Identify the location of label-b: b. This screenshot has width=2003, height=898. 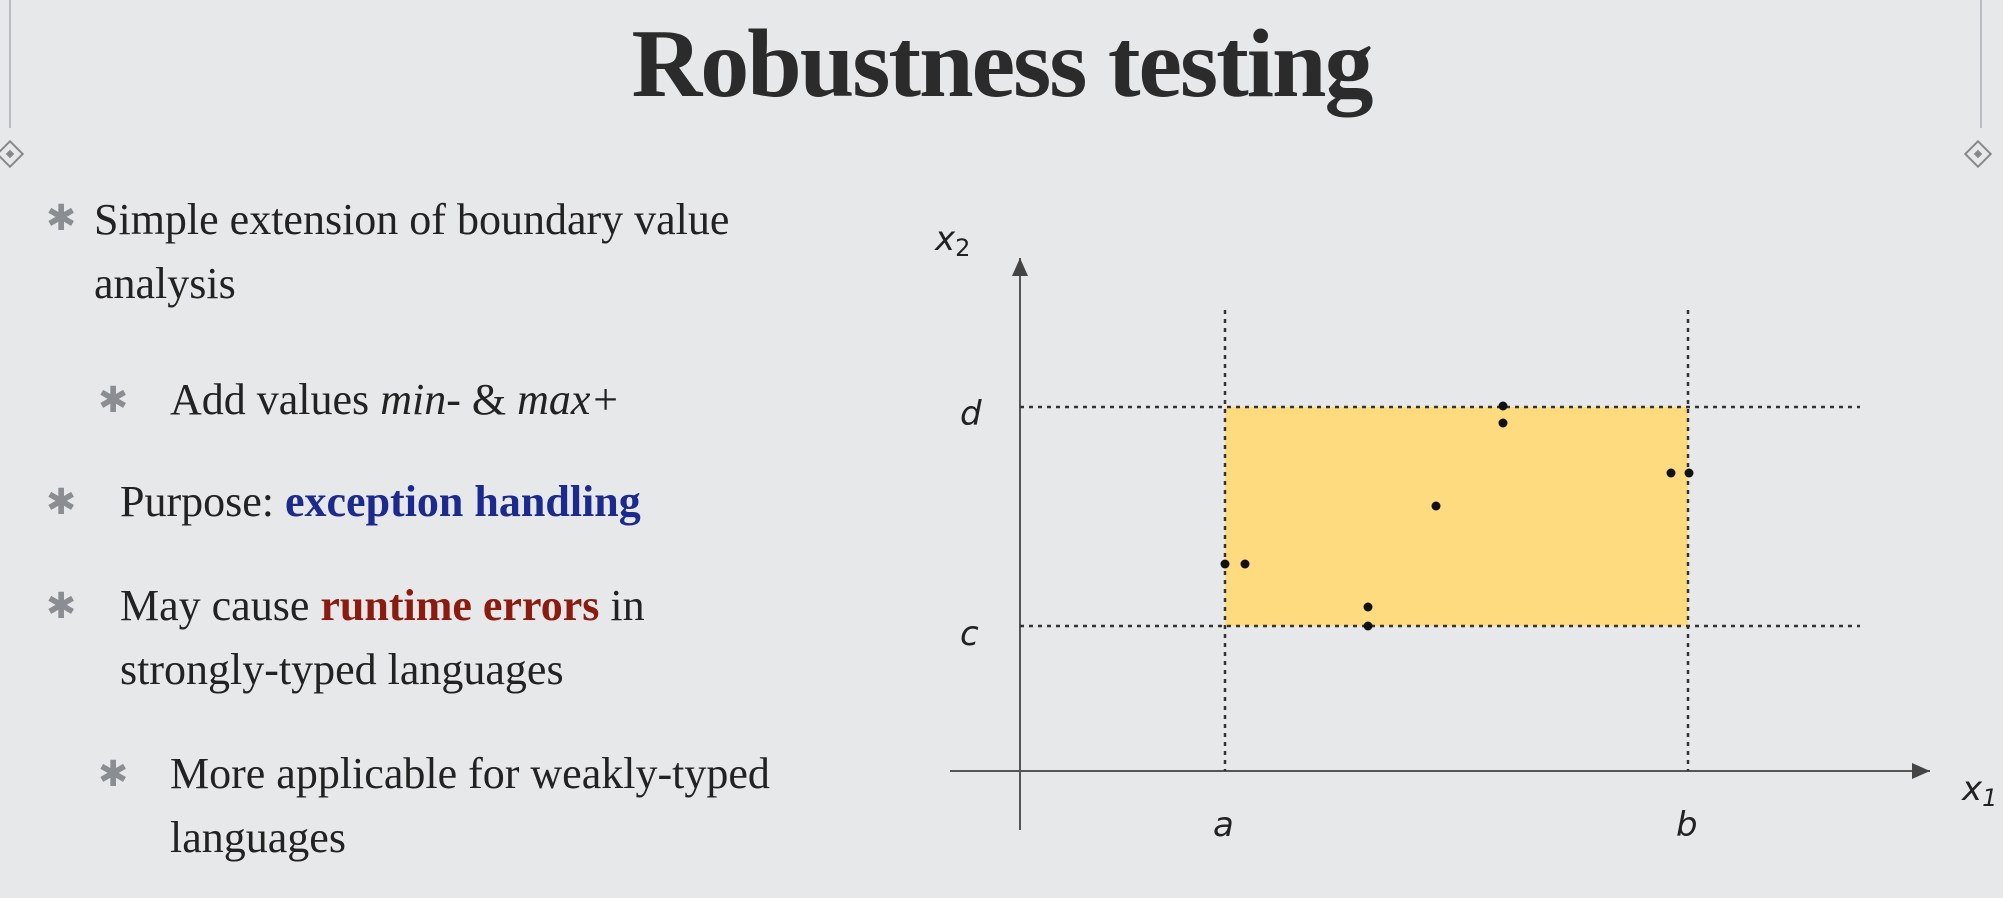
(1687, 825).